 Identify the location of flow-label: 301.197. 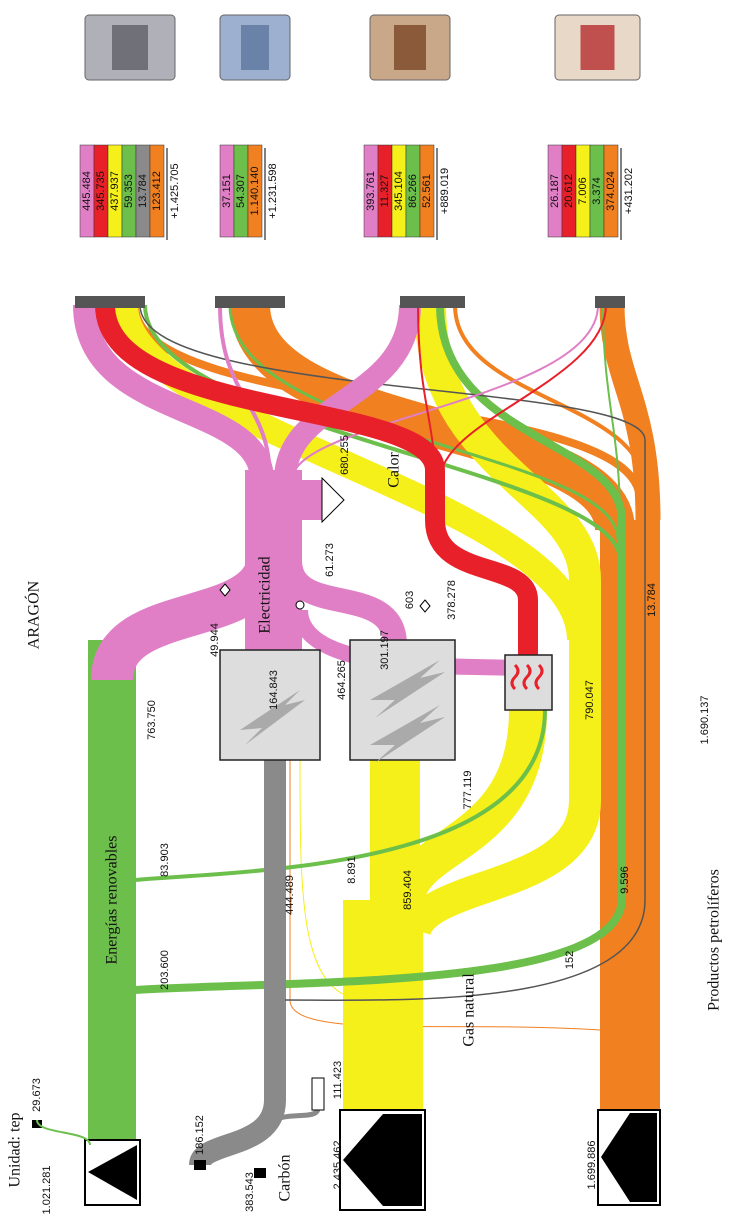
(385, 650).